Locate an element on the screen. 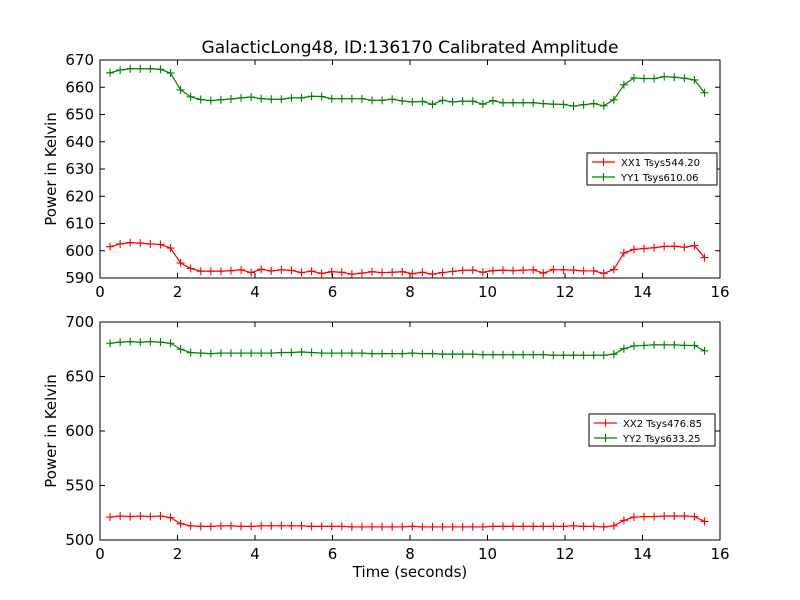 The image size is (800, 600). legend-box is located at coordinates (652, 169).